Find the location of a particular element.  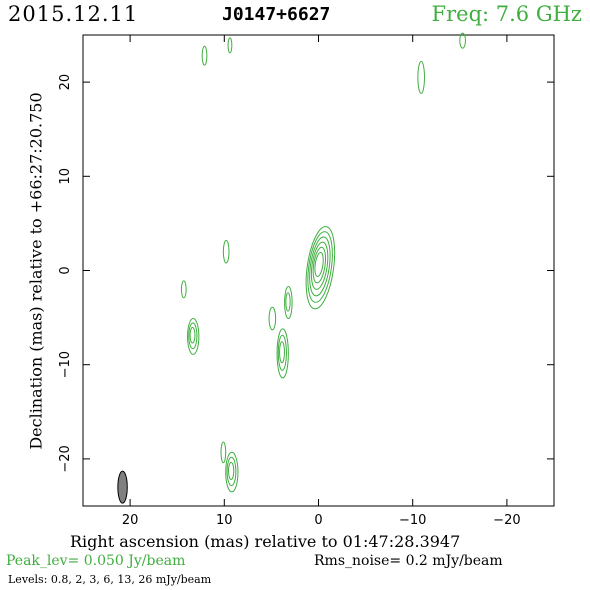

beam-ellipse is located at coordinates (122, 487).